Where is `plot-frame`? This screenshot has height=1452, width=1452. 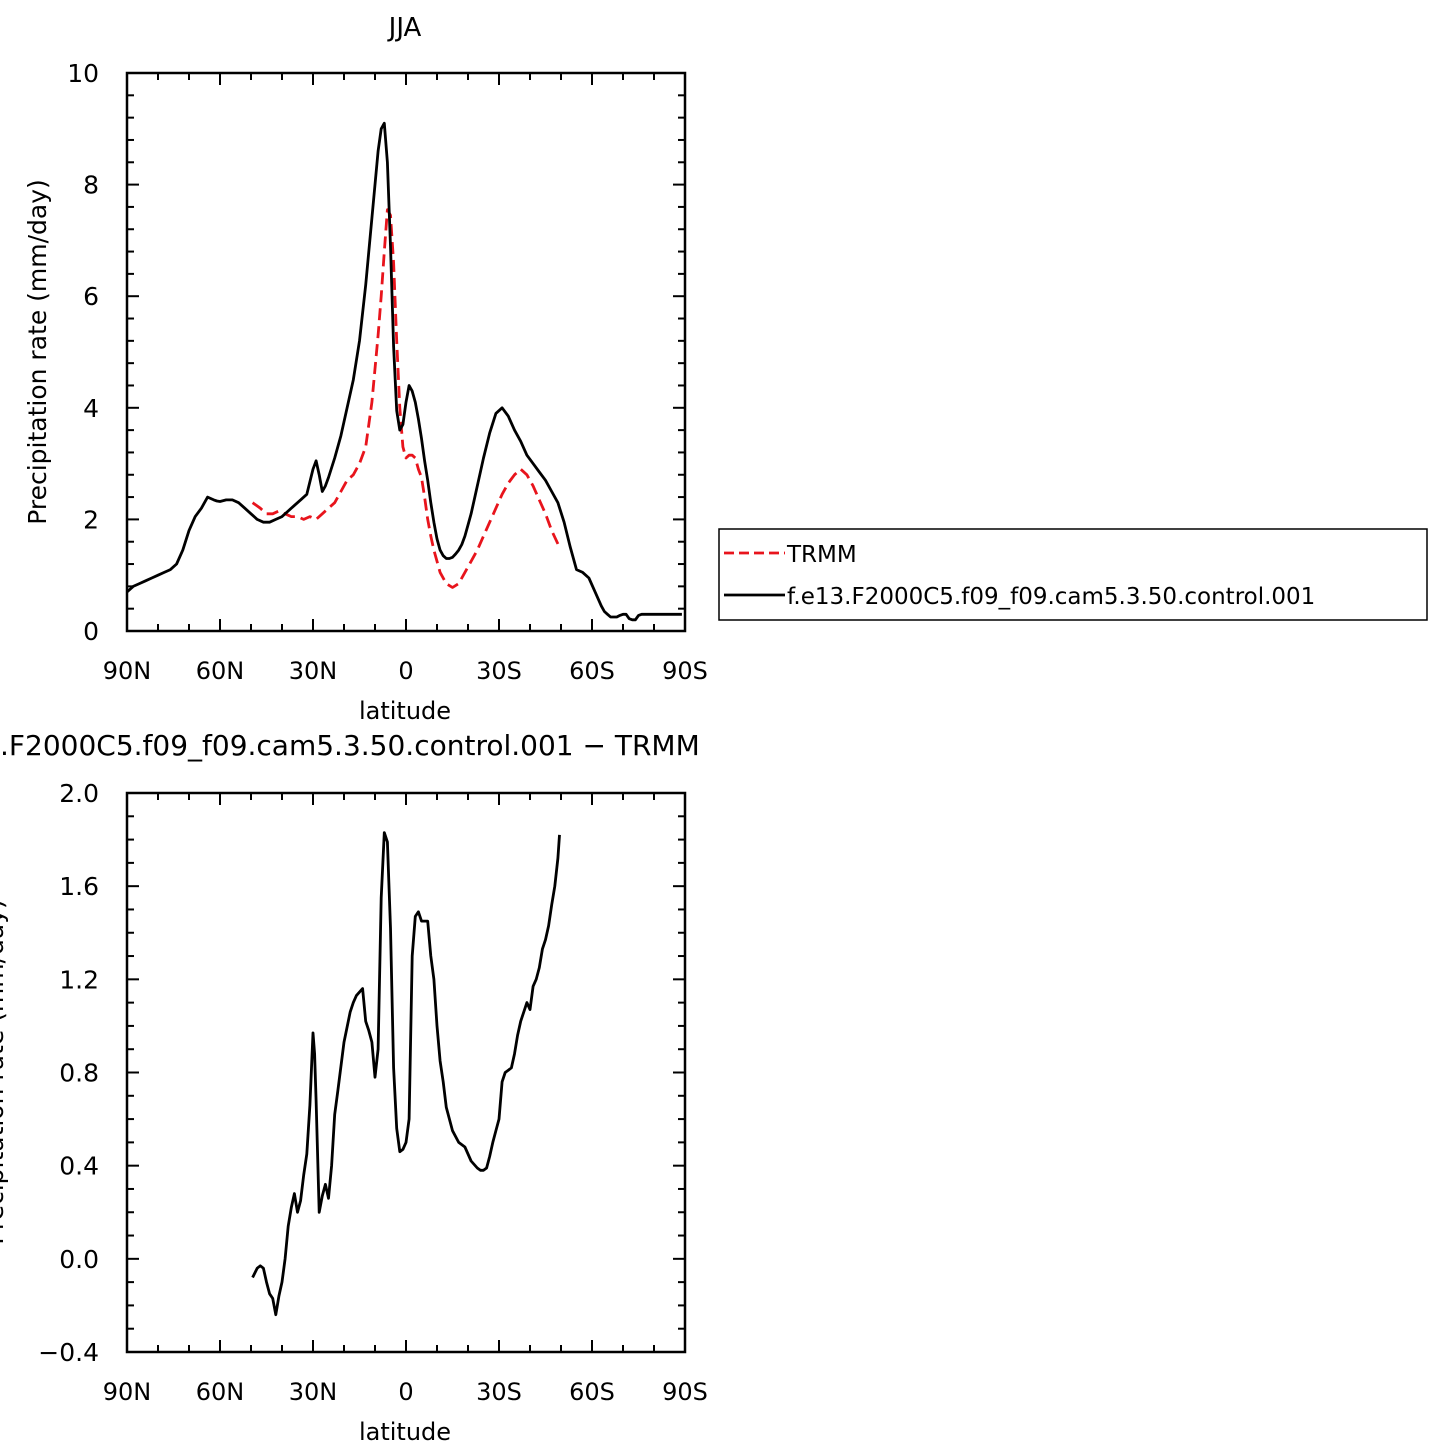
plot-frame is located at coordinates (406, 352).